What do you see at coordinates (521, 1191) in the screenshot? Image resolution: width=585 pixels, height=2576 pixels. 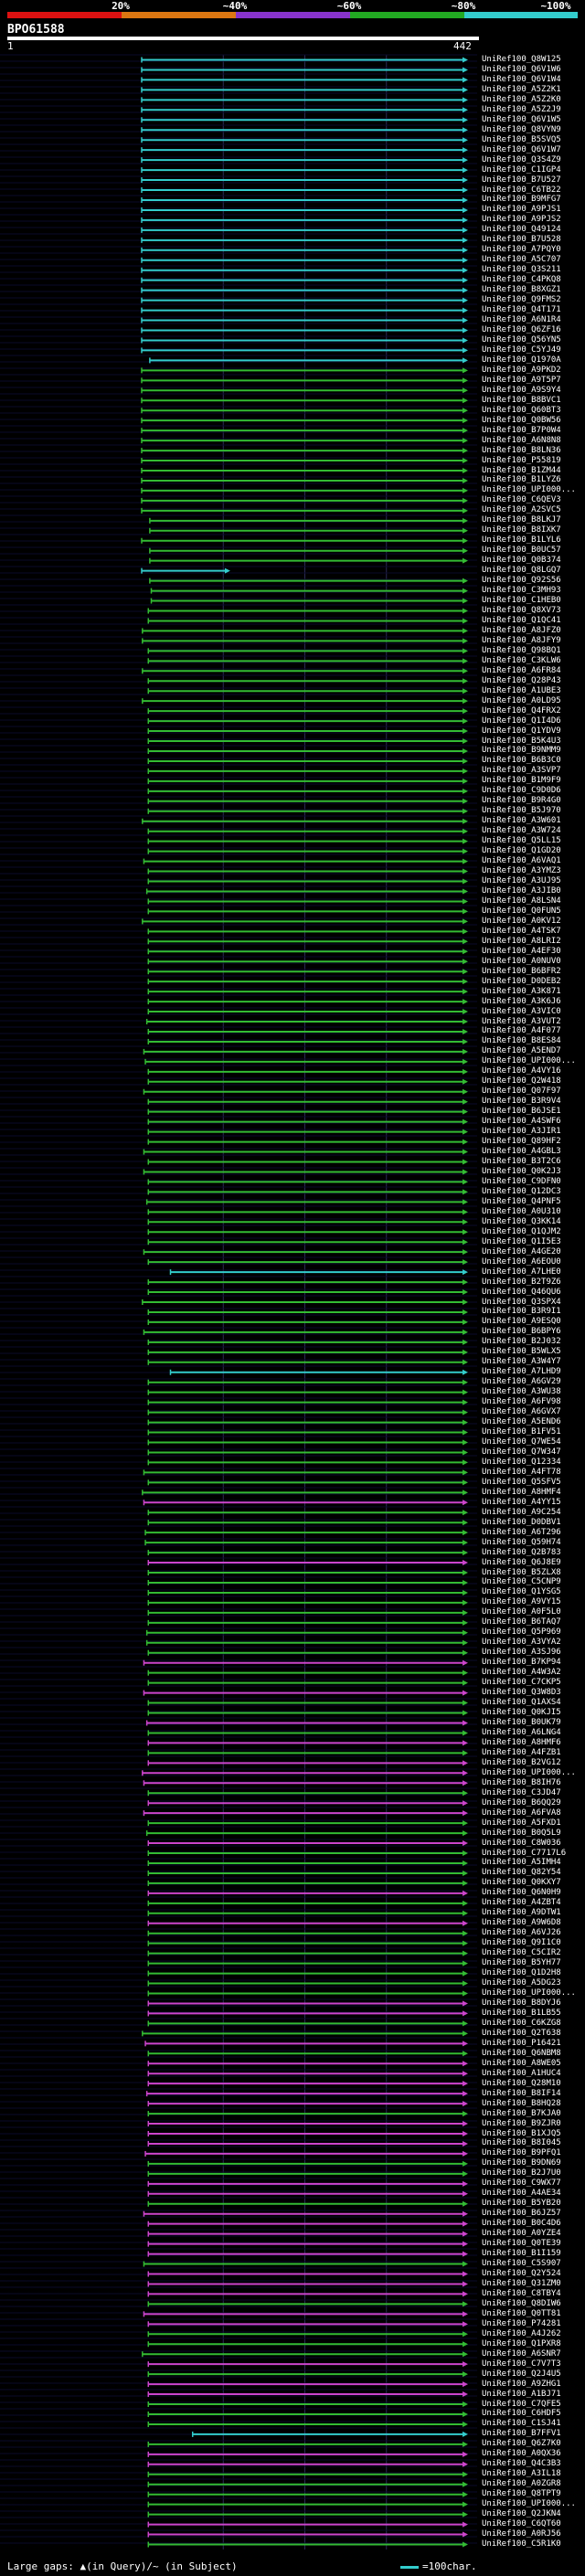 I see `hit-label: UniRef100_Q12DC3` at bounding box center [521, 1191].